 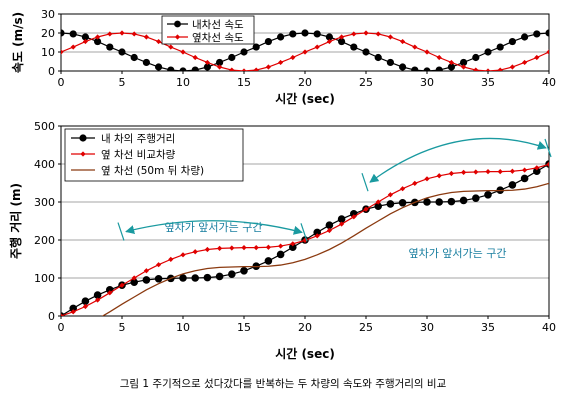 What do you see at coordinates (51, 316) in the screenshot?
I see `y-tick-label: 0` at bounding box center [51, 316].